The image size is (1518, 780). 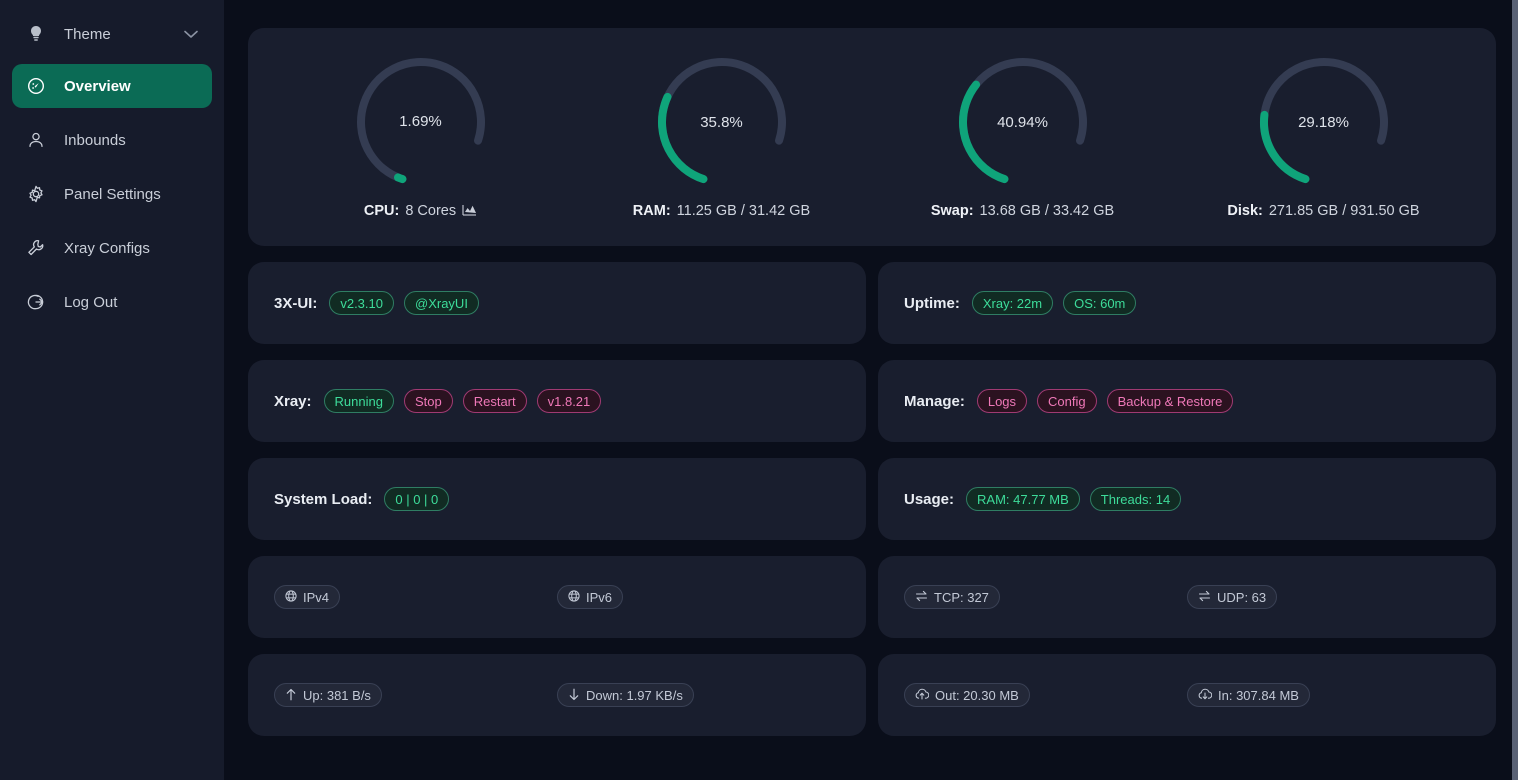 What do you see at coordinates (1205, 695) in the screenshot?
I see `cloud-download-icon` at bounding box center [1205, 695].